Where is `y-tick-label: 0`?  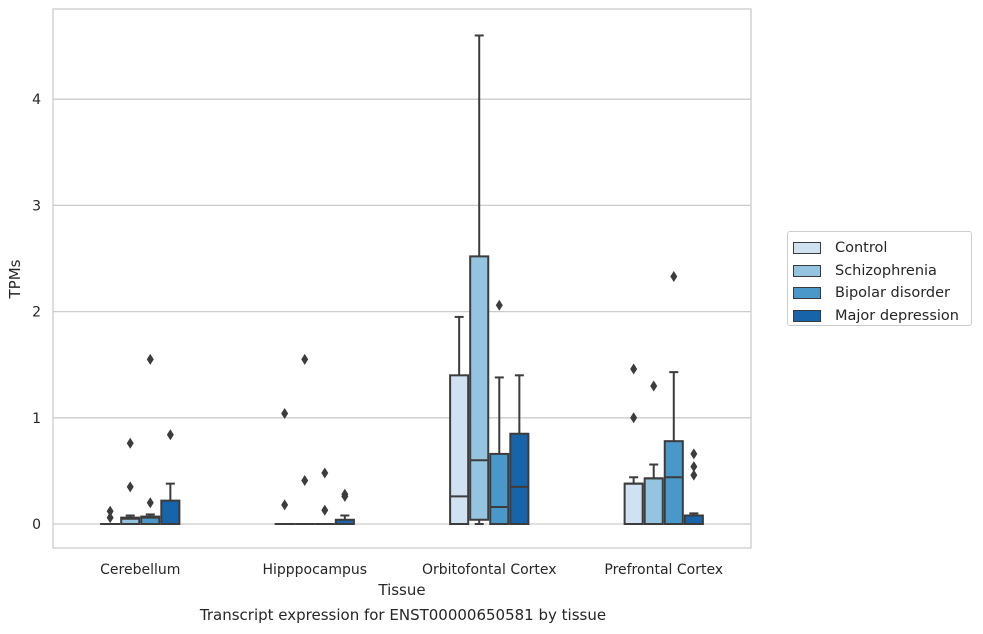
y-tick-label: 0 is located at coordinates (36, 525).